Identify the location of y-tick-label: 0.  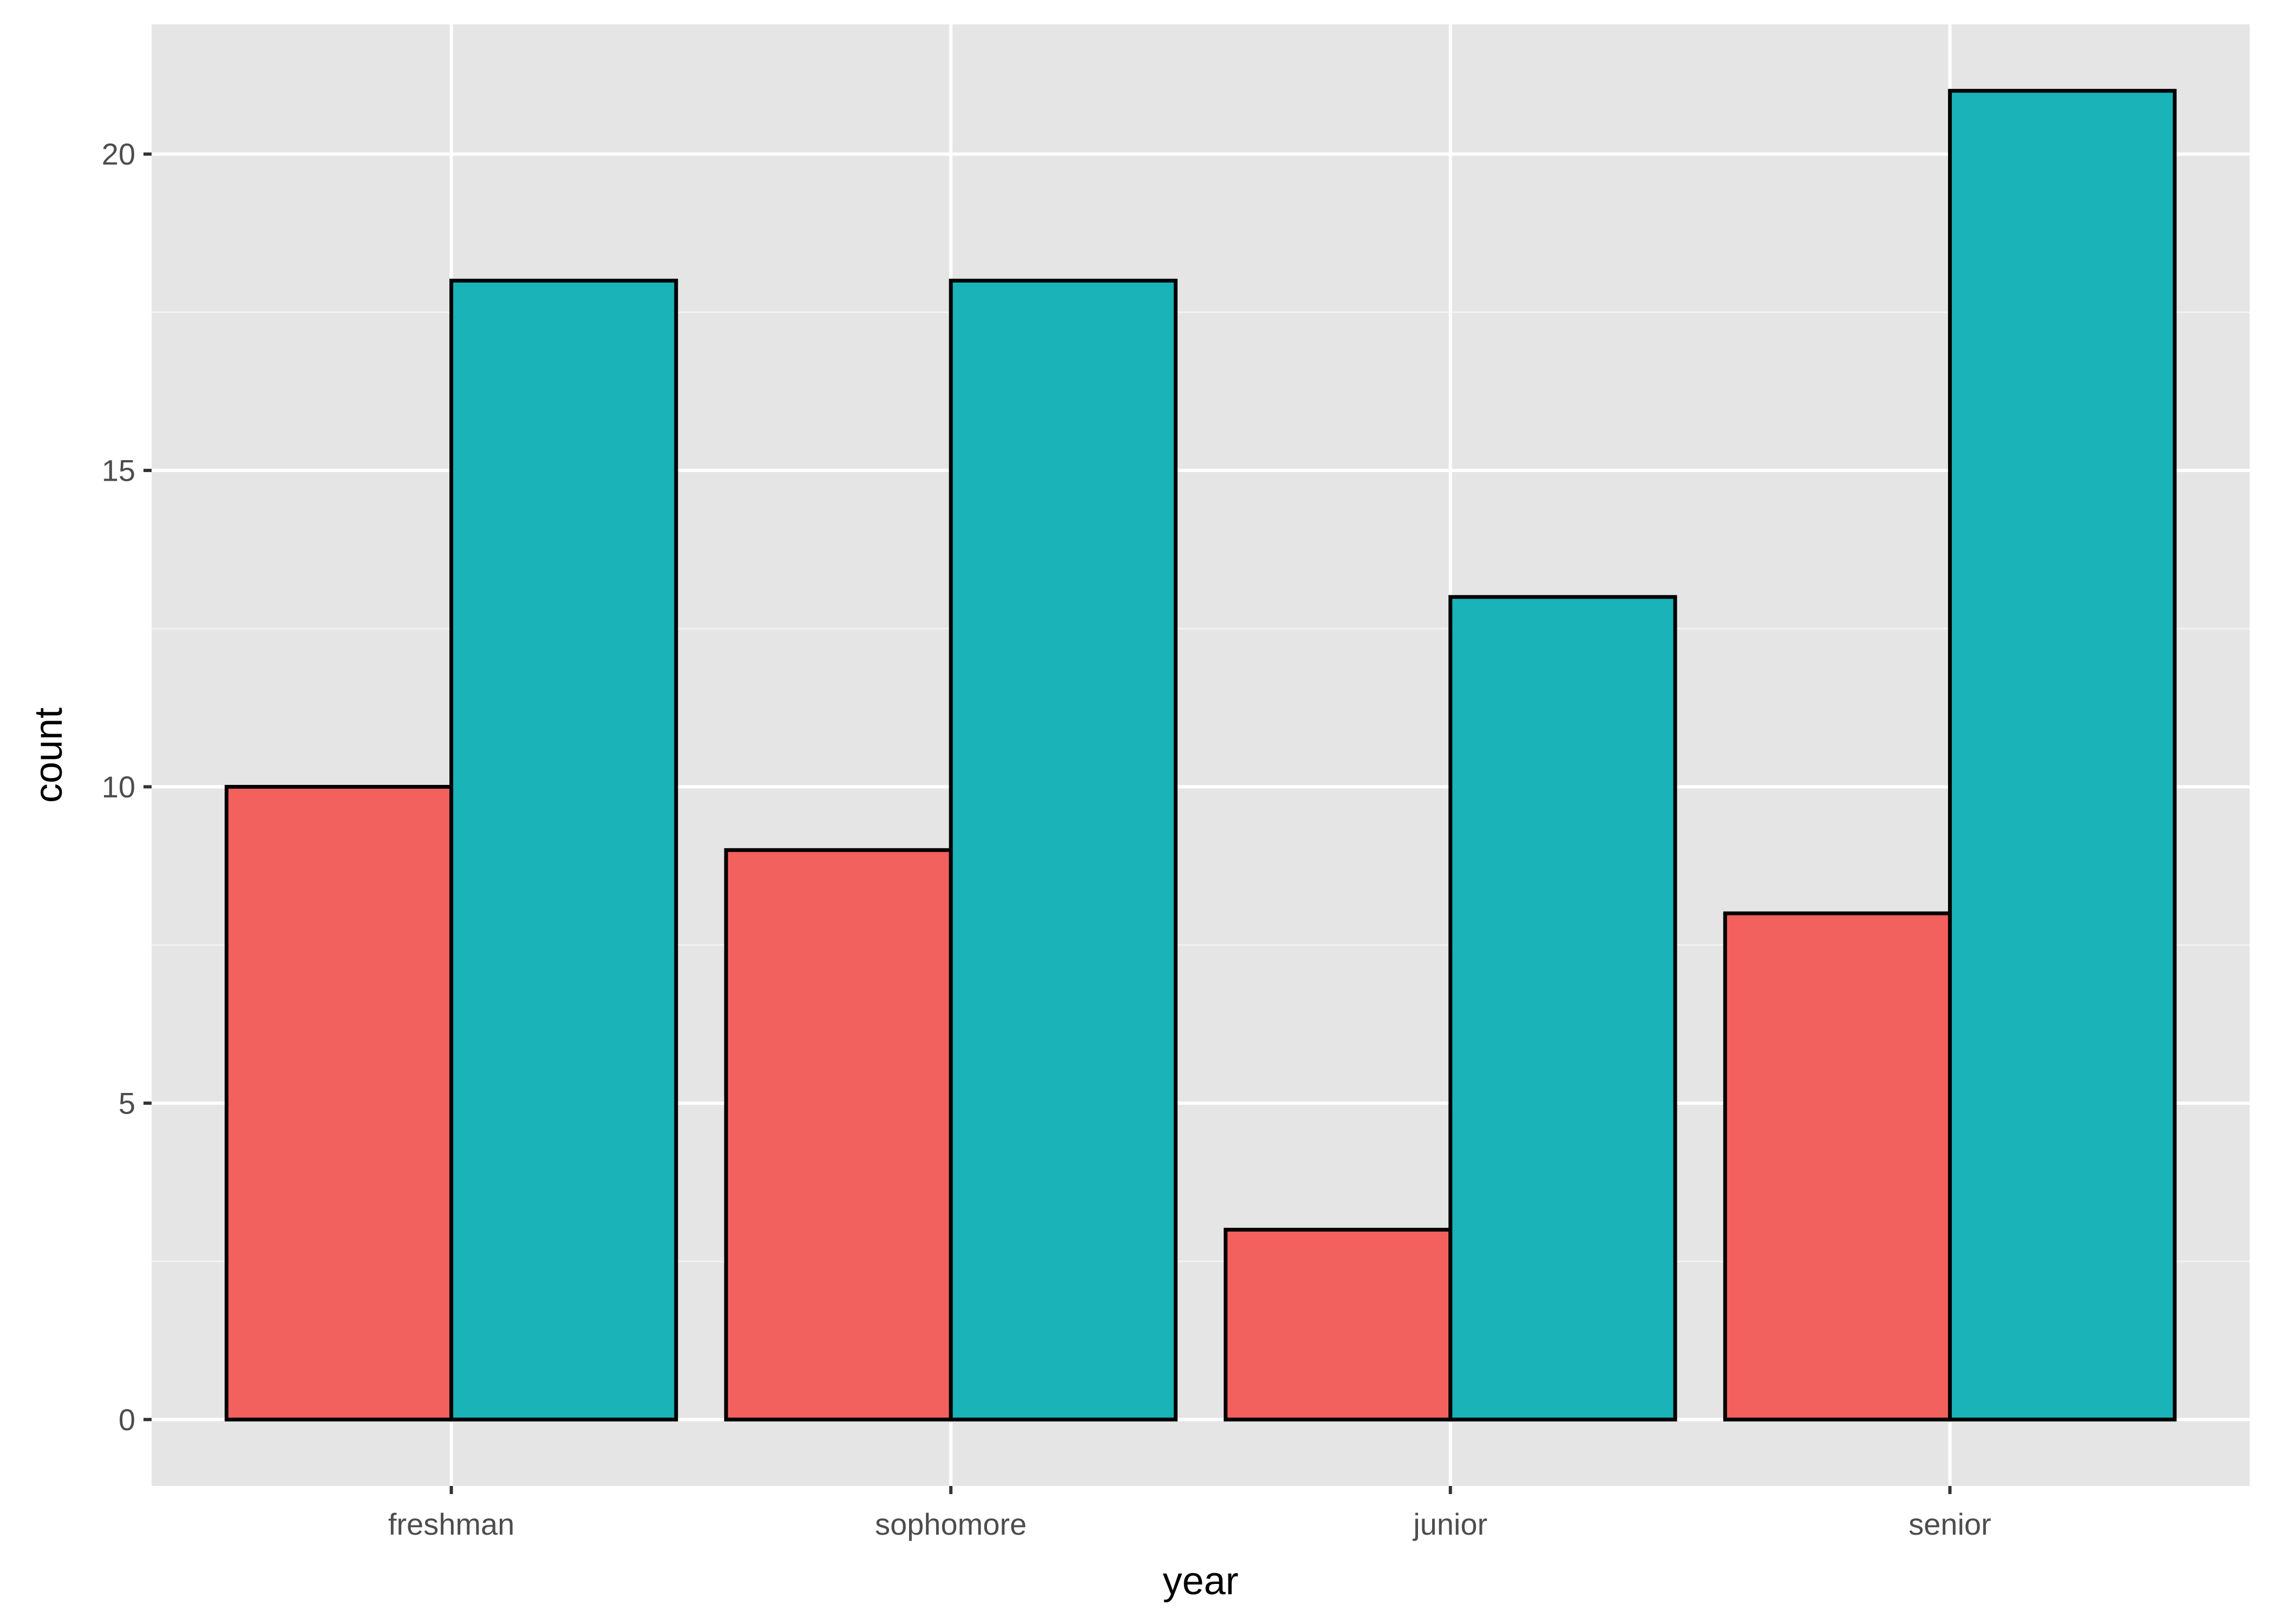
(127, 1420).